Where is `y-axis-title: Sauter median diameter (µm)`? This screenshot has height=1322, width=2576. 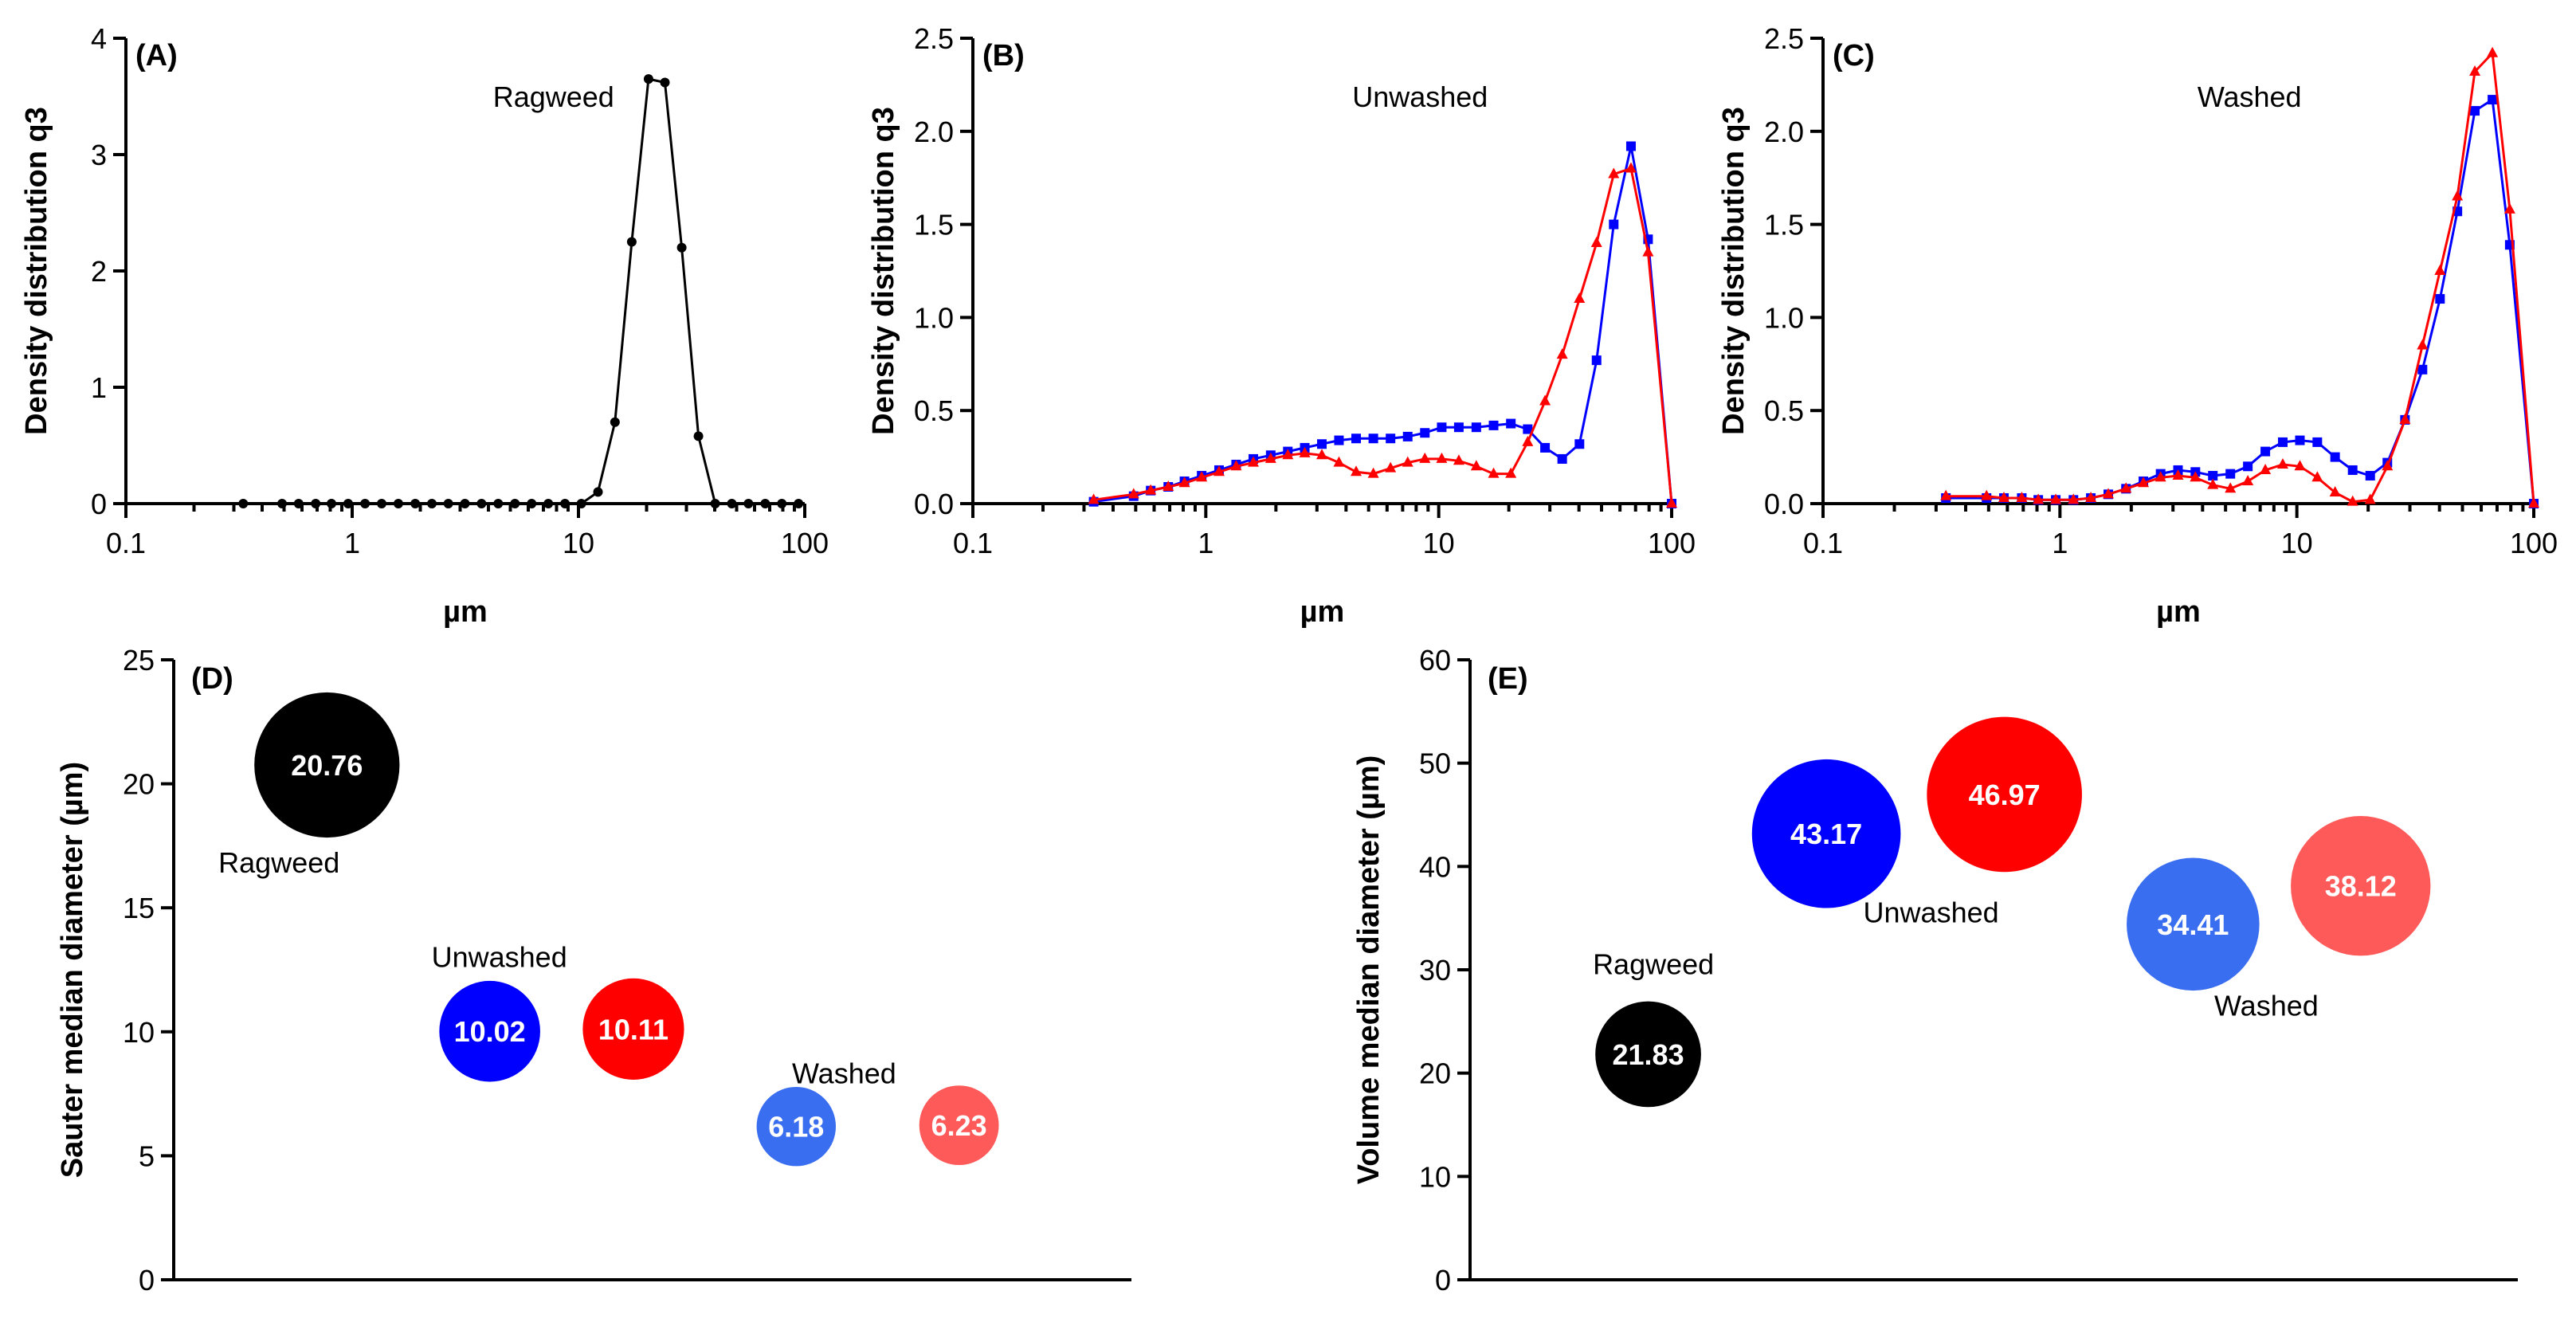 y-axis-title: Sauter median diameter (µm) is located at coordinates (72, 970).